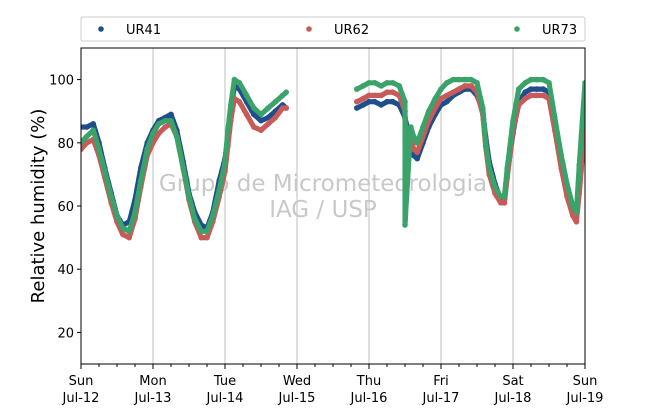 This screenshot has height=409, width=650. I want to click on x-tick-date-6: Jul-18, so click(513, 398).